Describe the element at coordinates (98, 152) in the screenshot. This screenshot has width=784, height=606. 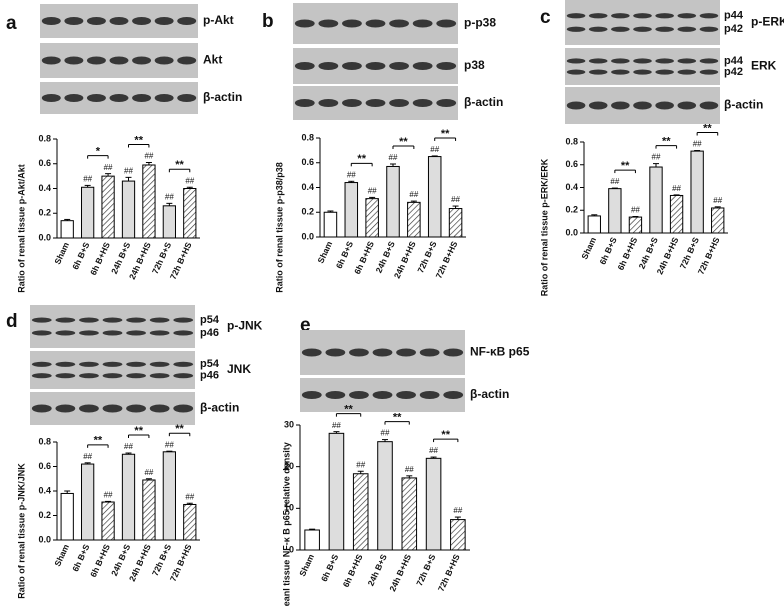
I see `comparison-label: *` at that location.